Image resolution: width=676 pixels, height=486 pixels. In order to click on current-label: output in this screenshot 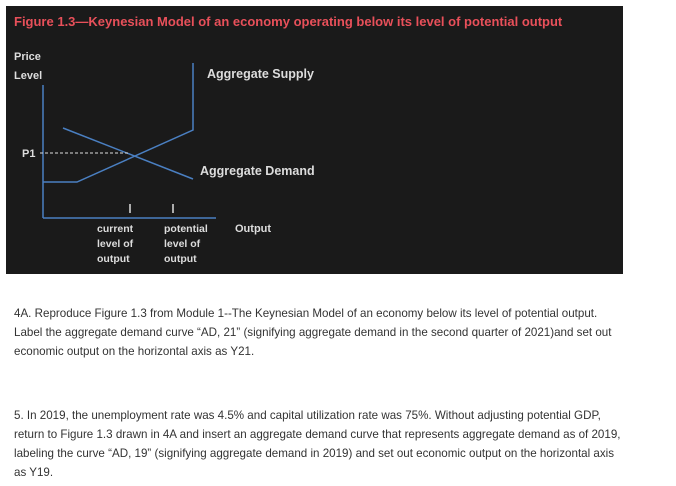, I will do `click(113, 259)`.